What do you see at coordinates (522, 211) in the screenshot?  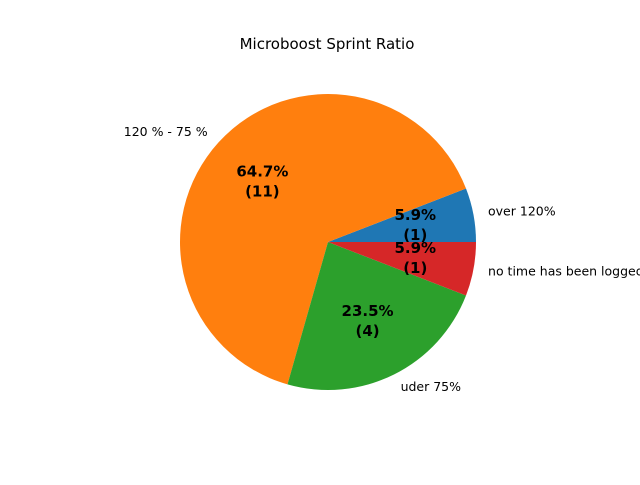 I see `slice-label-over-120: over 120%` at bounding box center [522, 211].